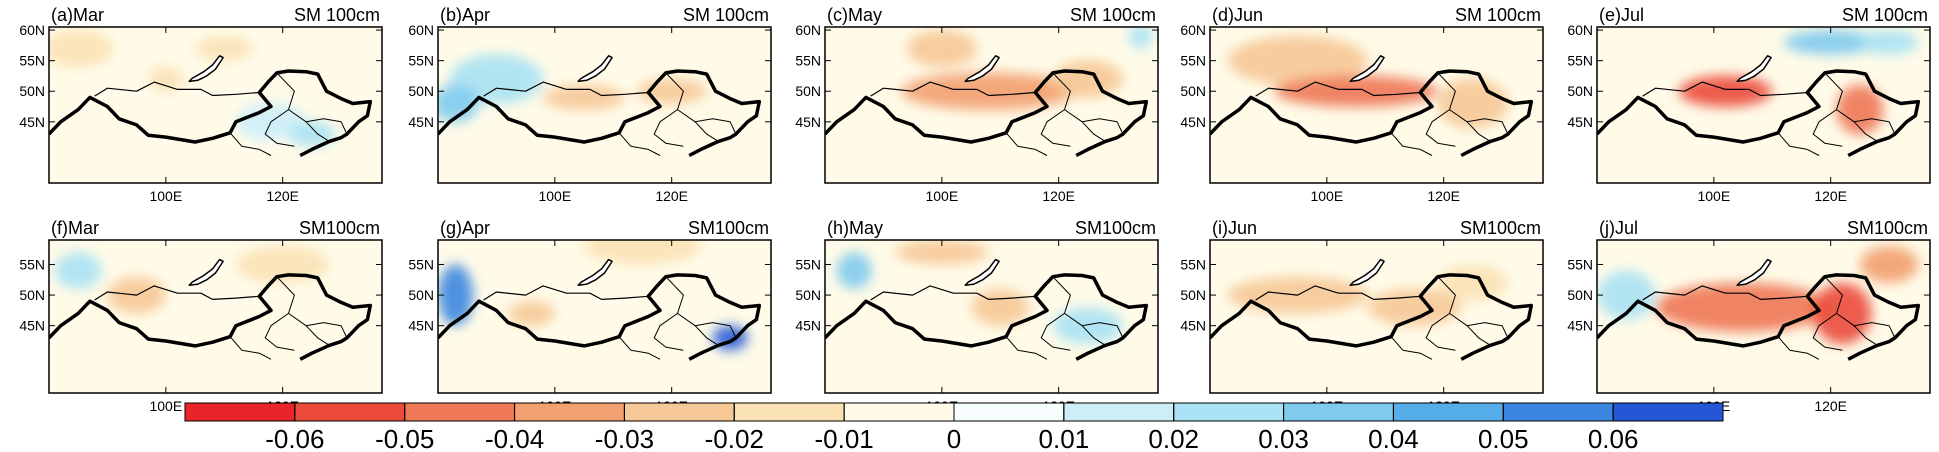  Describe the element at coordinates (734, 438) in the screenshot. I see `colorbar-label: -0.02` at that location.